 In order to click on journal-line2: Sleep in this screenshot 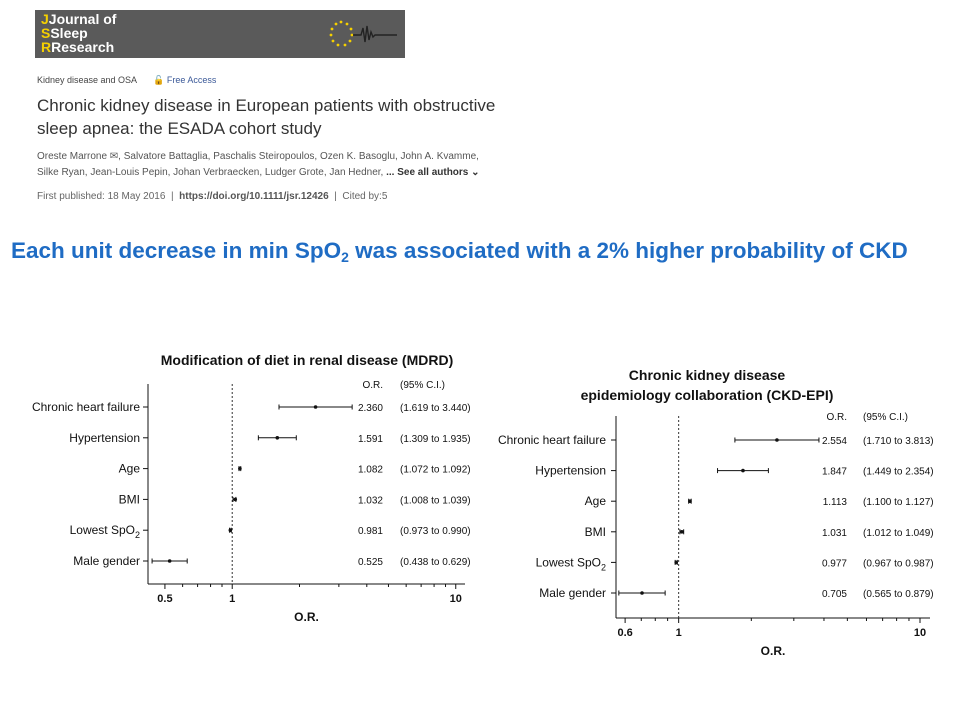, I will do `click(69, 33)`.